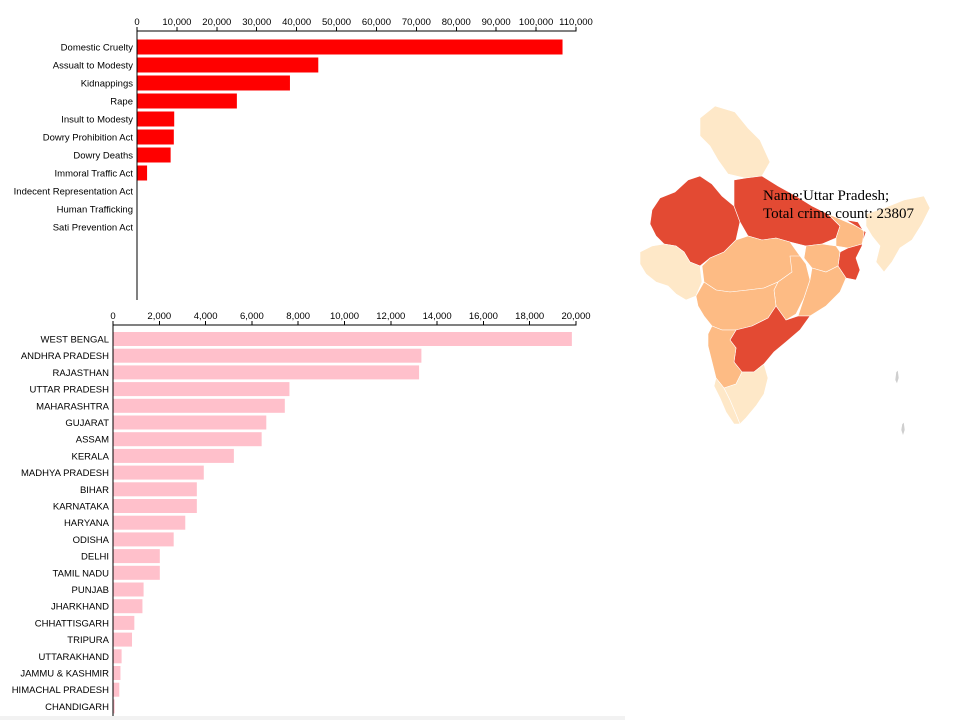 The width and height of the screenshot is (960, 720). What do you see at coordinates (529, 316) in the screenshot?
I see `x-tick-label: 18,000` at bounding box center [529, 316].